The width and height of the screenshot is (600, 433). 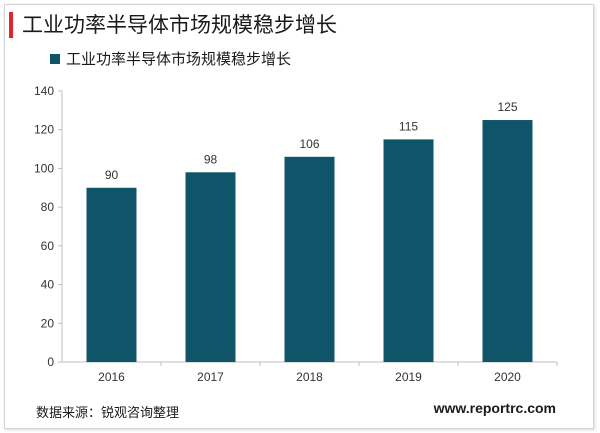 What do you see at coordinates (48, 246) in the screenshot?
I see `y-tick-label: 60` at bounding box center [48, 246].